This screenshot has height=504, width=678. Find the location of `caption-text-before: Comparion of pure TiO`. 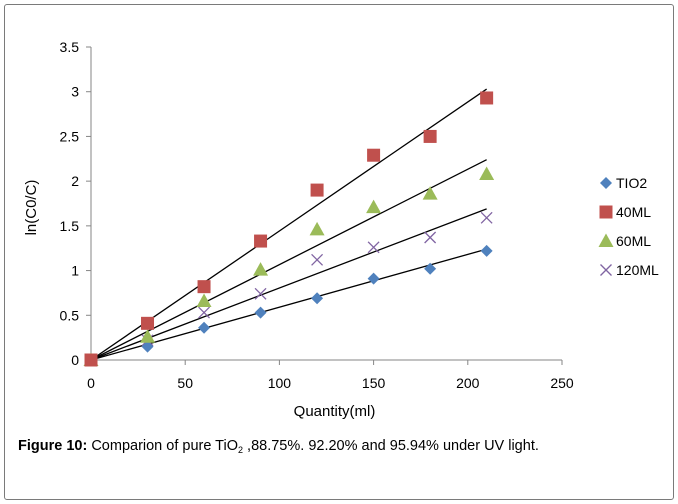

caption-text-before: Comparion of pure TiO is located at coordinates (163, 446).